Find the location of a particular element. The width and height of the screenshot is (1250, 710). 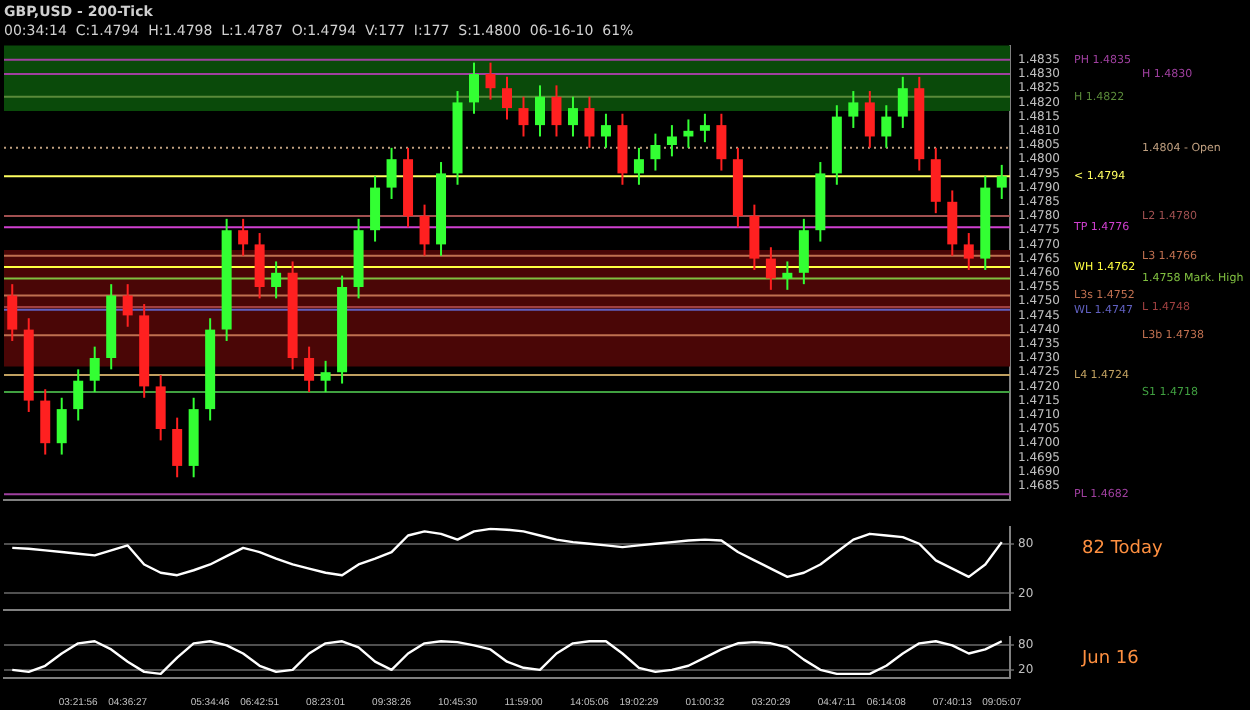

text: 82 Today is located at coordinates (1123, 548).